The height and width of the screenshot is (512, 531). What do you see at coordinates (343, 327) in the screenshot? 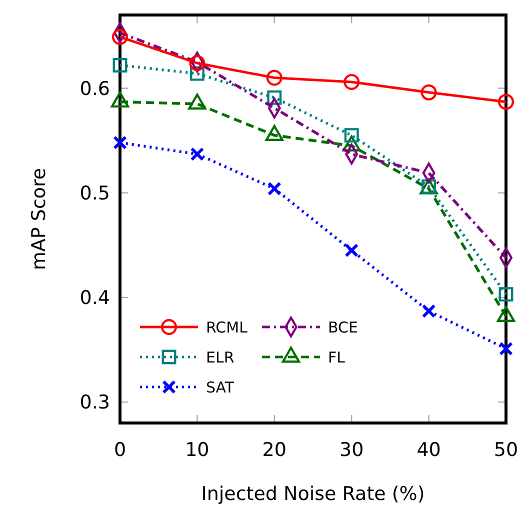
I see `legend-label: BCE` at bounding box center [343, 327].